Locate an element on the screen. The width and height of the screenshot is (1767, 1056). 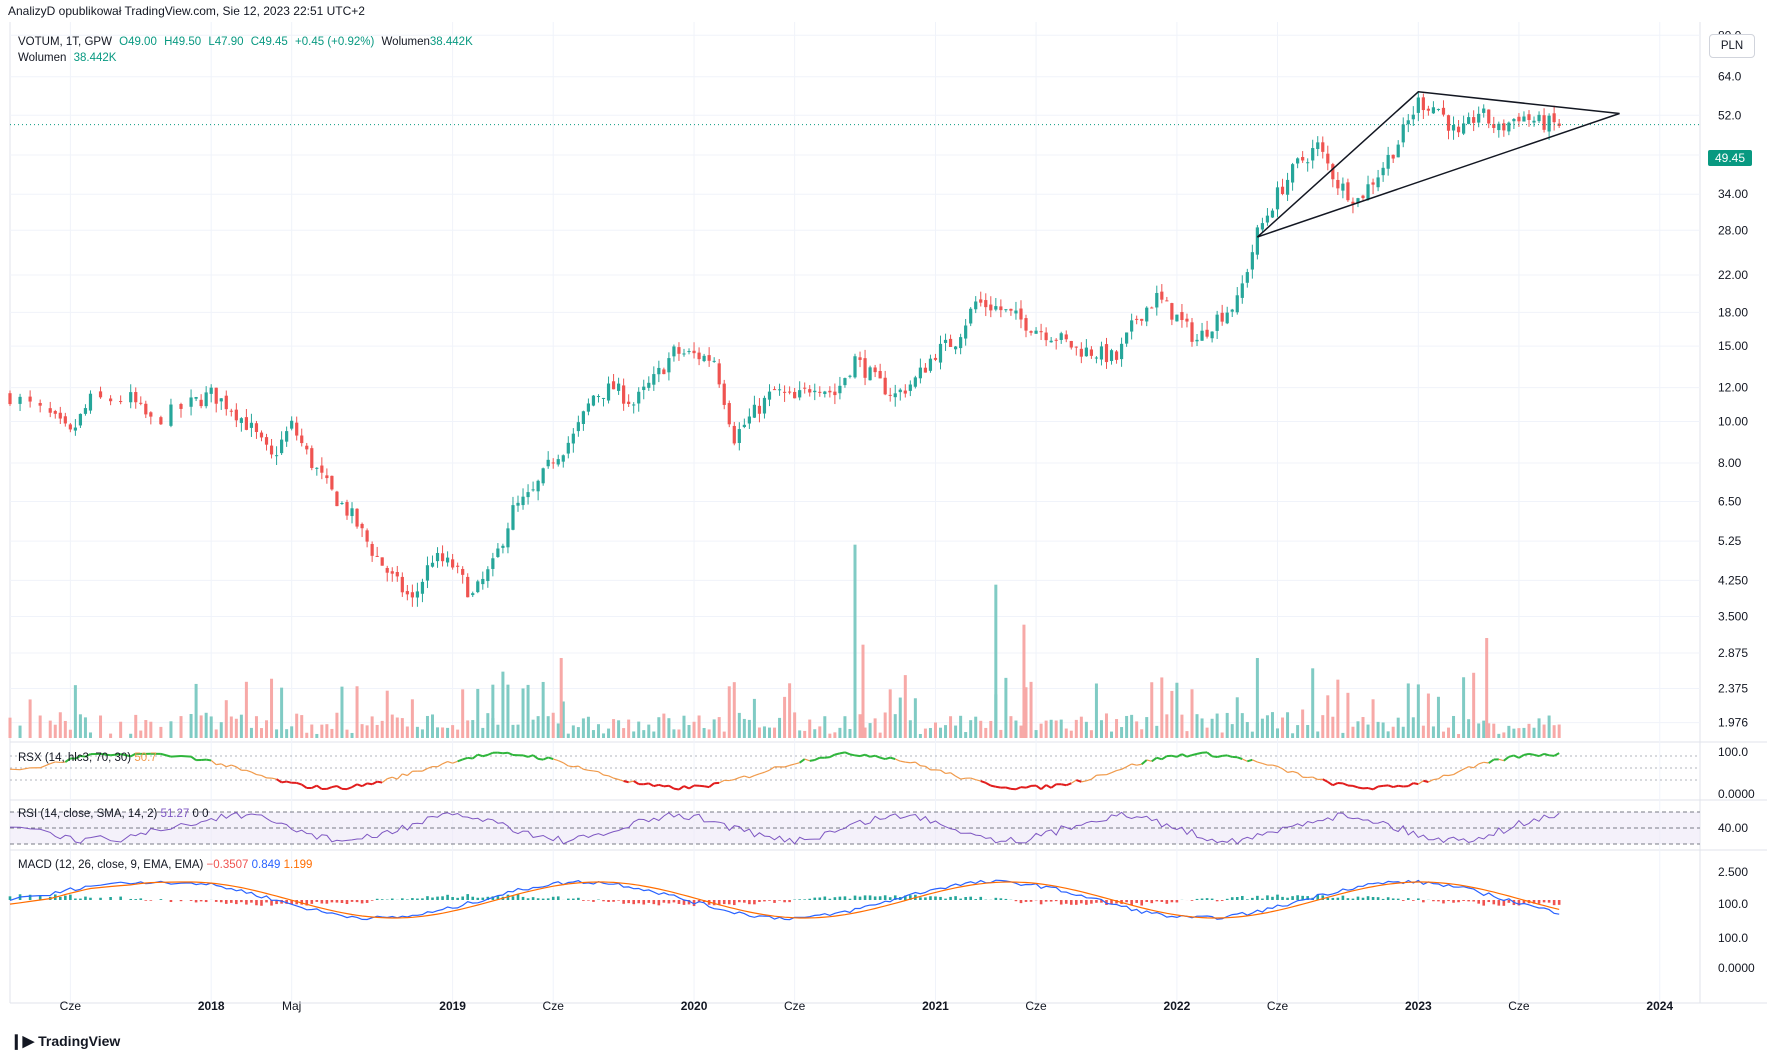
price-axis-label: 2.875 is located at coordinates (1733, 653).